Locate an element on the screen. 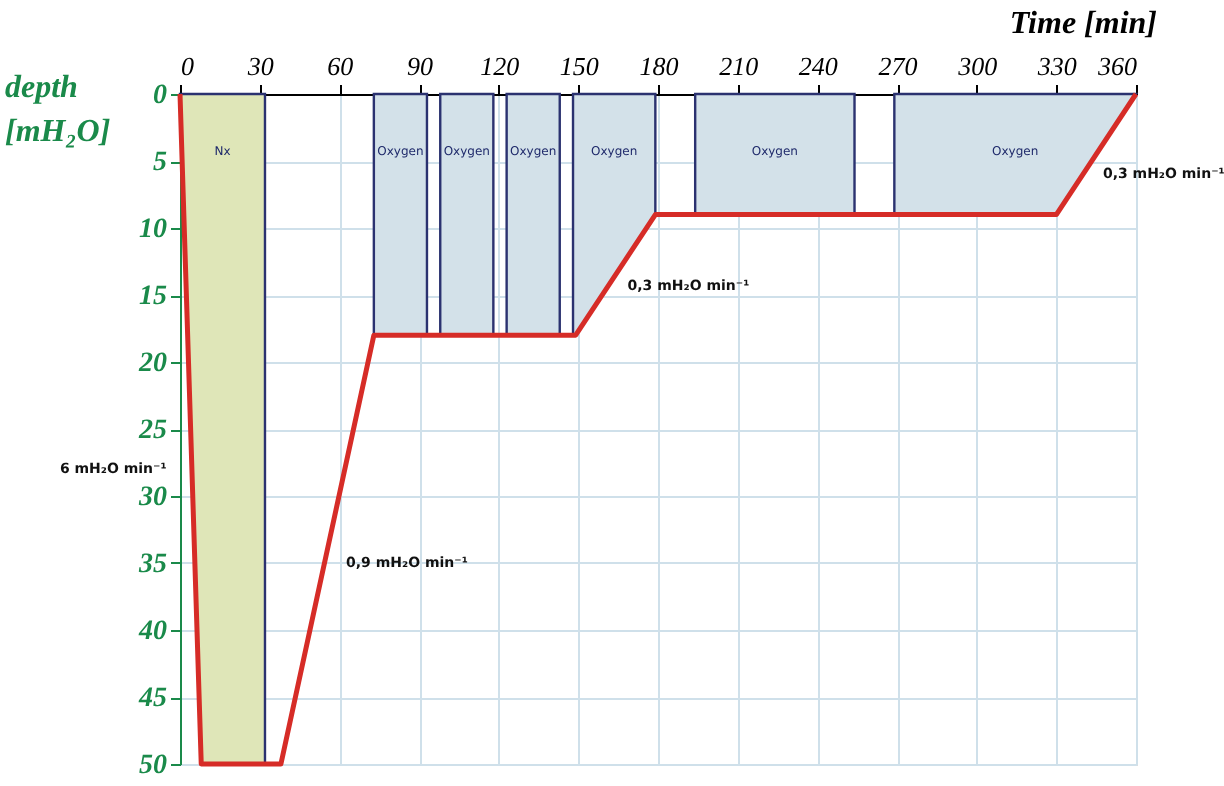 This screenshot has width=1224, height=786. x-tick-label: 180 is located at coordinates (659, 66).